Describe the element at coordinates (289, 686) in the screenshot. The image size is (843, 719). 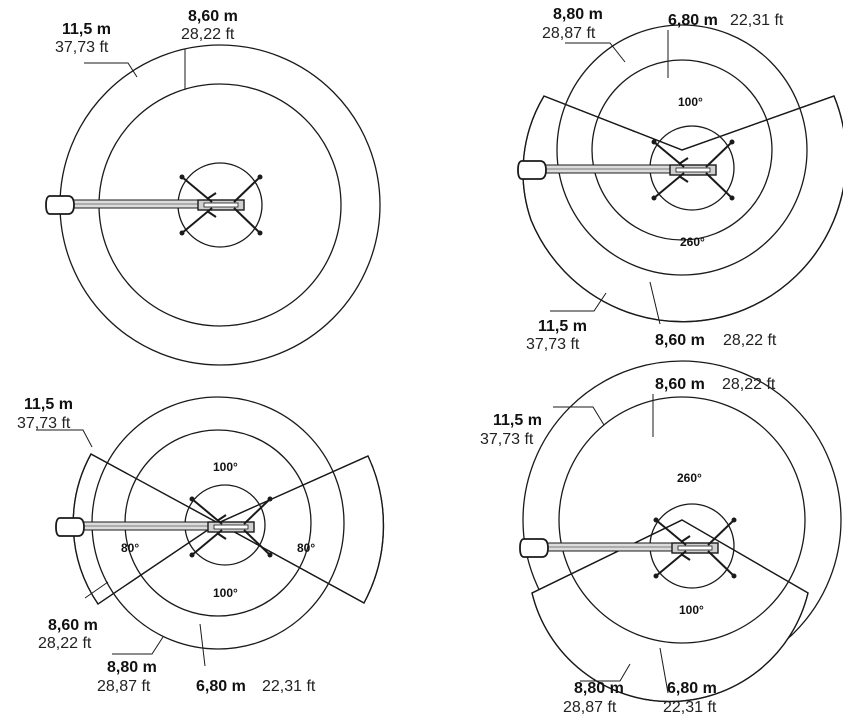
I see `small-radius-ft: 22,31 ft` at that location.